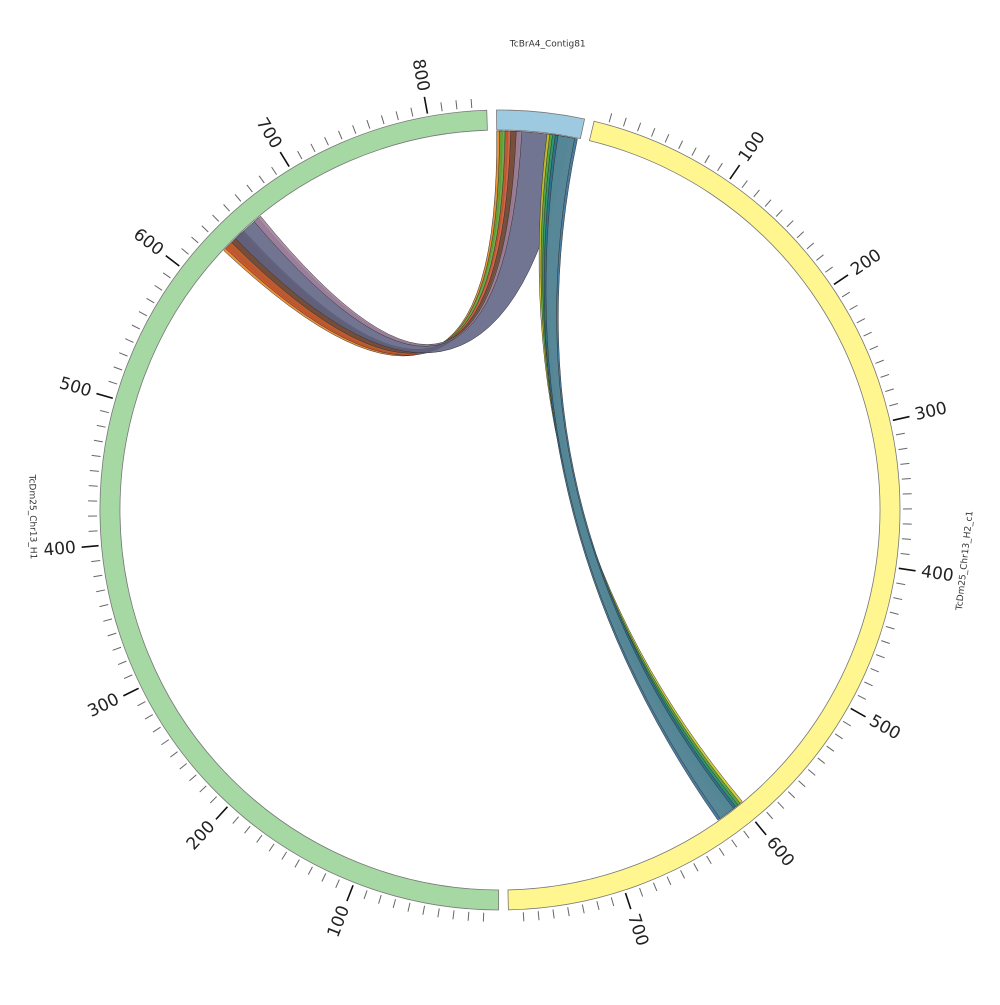 This screenshot has width=1000, height=1005. I want to click on tick-label-h2-100: 100, so click(752, 147).